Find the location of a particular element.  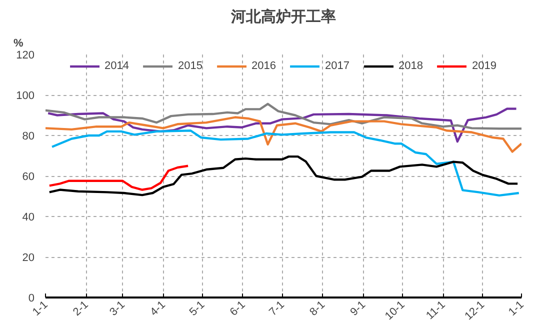

y-tick-label: 120 is located at coordinates (25, 56).